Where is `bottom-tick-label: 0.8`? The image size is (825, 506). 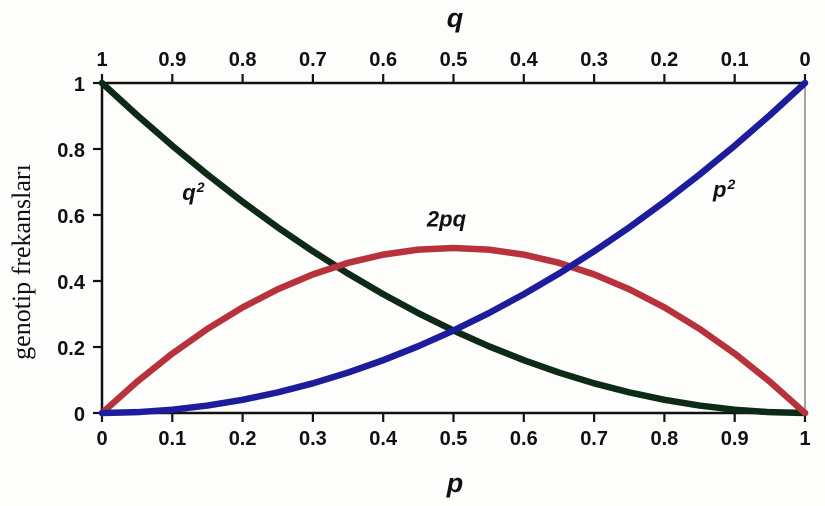 bottom-tick-label: 0.8 is located at coordinates (664, 439).